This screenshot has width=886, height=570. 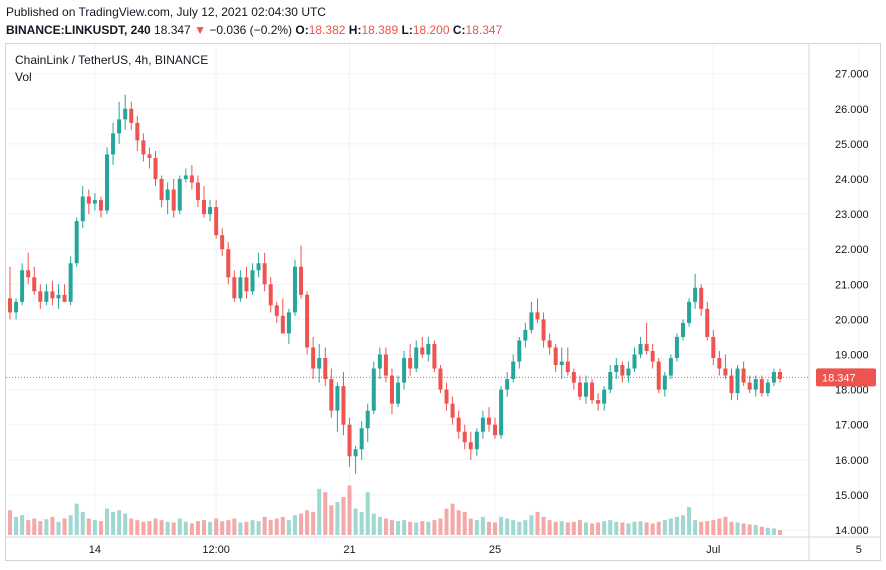 What do you see at coordinates (78, 30) in the screenshot?
I see `symbol-label: BINANCE:LINKUSDT, 240` at bounding box center [78, 30].